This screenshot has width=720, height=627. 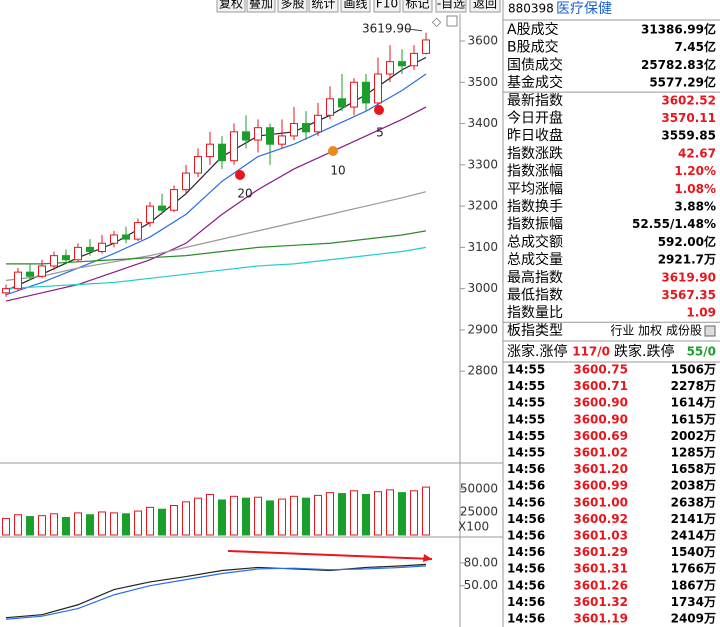 What do you see at coordinates (535, 82) in the screenshot?
I see `row-label: 基金成交` at bounding box center [535, 82].